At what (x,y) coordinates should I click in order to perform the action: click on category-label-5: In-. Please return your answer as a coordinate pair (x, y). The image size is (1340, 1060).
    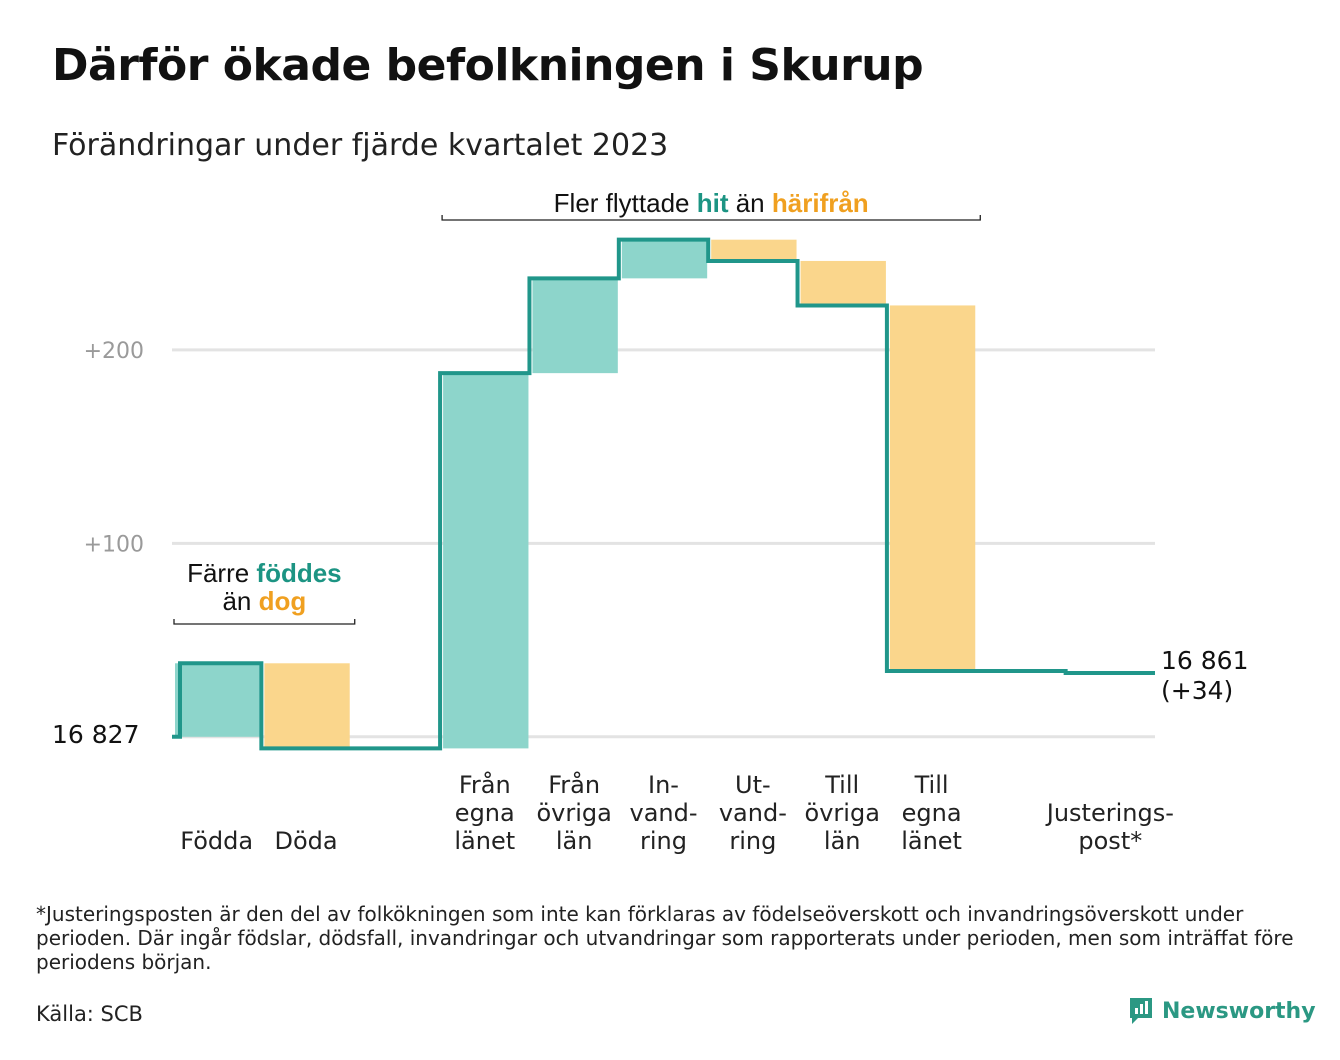
    Looking at the image, I should click on (663, 785).